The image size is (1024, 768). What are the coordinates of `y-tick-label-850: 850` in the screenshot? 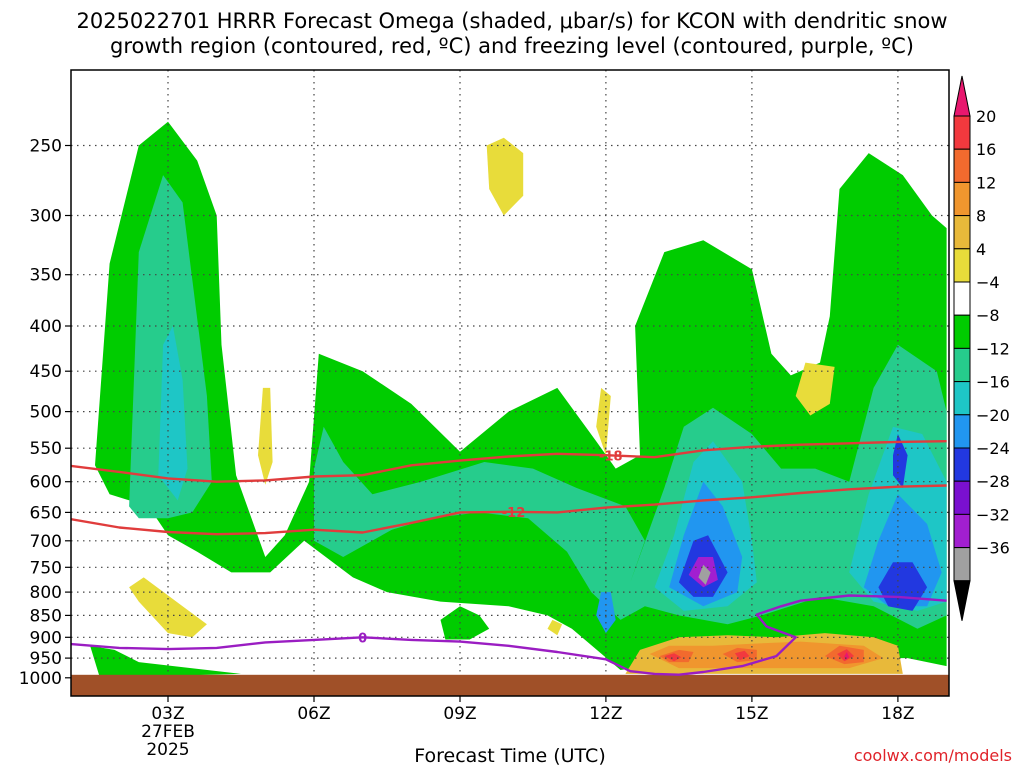 It's located at (46, 616).